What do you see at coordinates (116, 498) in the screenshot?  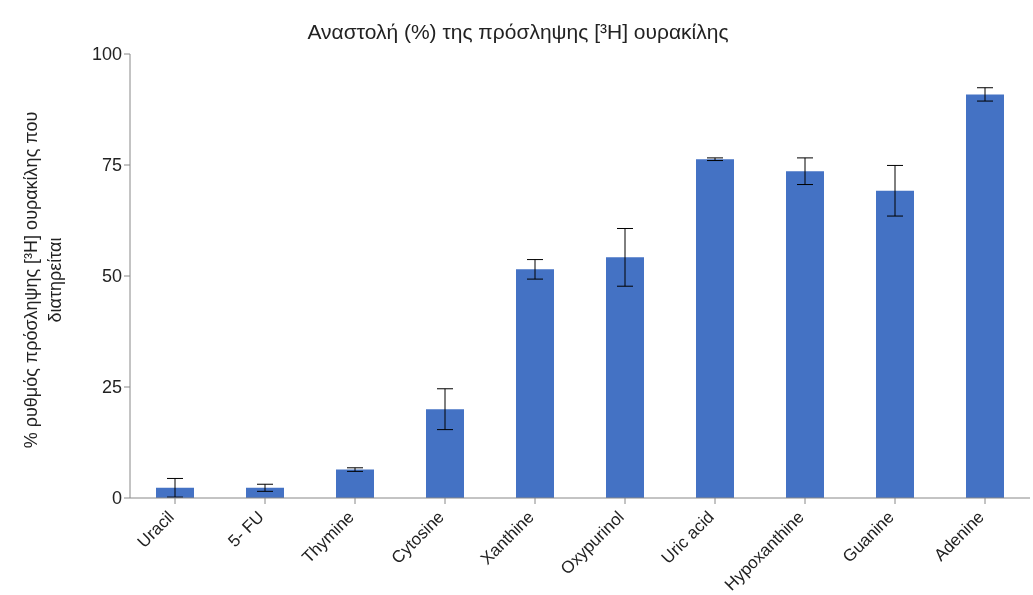 I see `y-tick-label: 0` at bounding box center [116, 498].